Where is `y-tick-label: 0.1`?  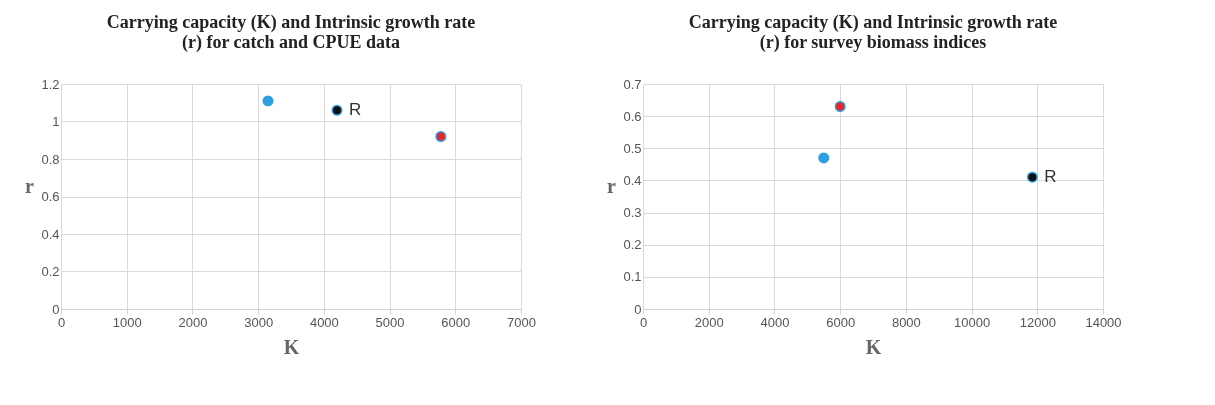 y-tick-label: 0.1 is located at coordinates (632, 277).